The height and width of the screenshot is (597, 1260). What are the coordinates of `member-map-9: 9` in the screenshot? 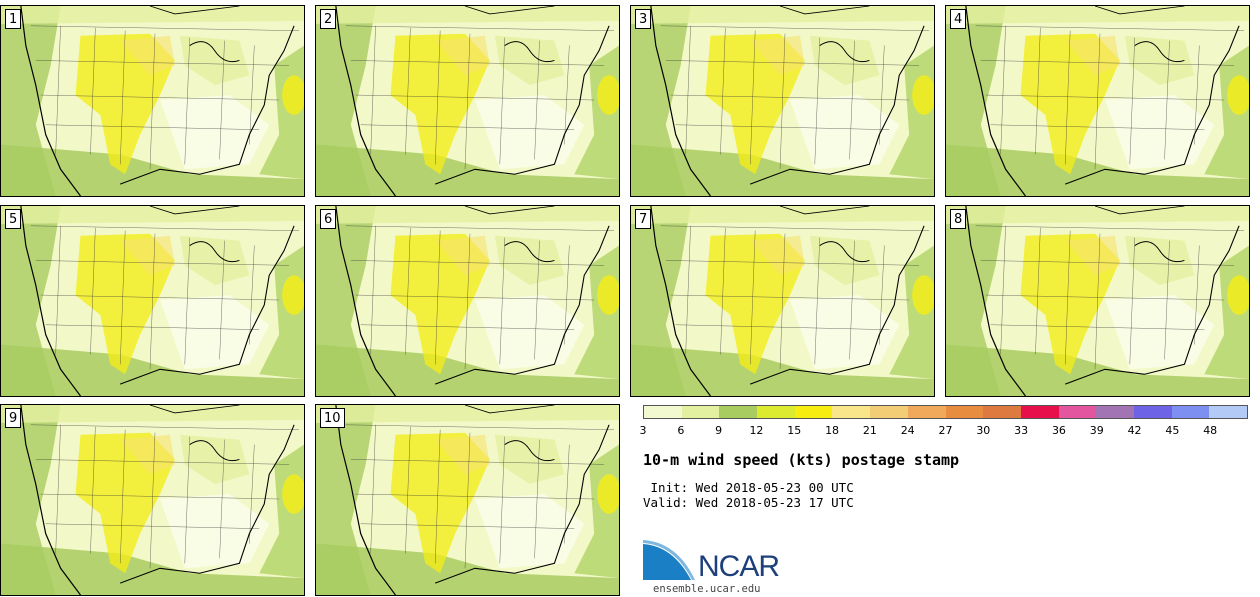 It's located at (152, 500).